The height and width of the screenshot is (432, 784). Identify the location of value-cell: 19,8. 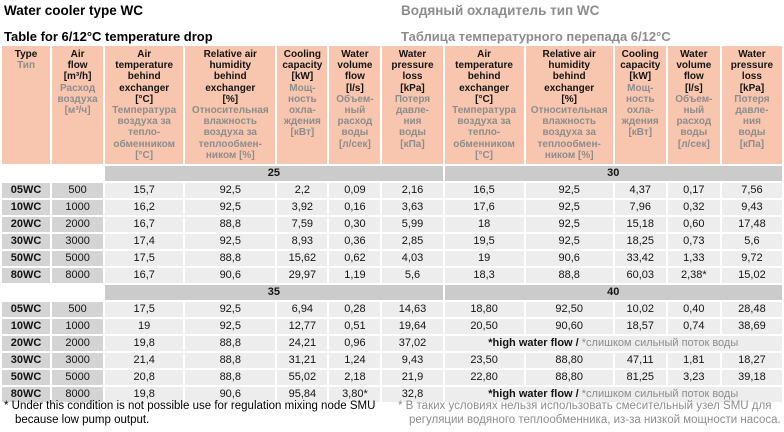
(144, 343).